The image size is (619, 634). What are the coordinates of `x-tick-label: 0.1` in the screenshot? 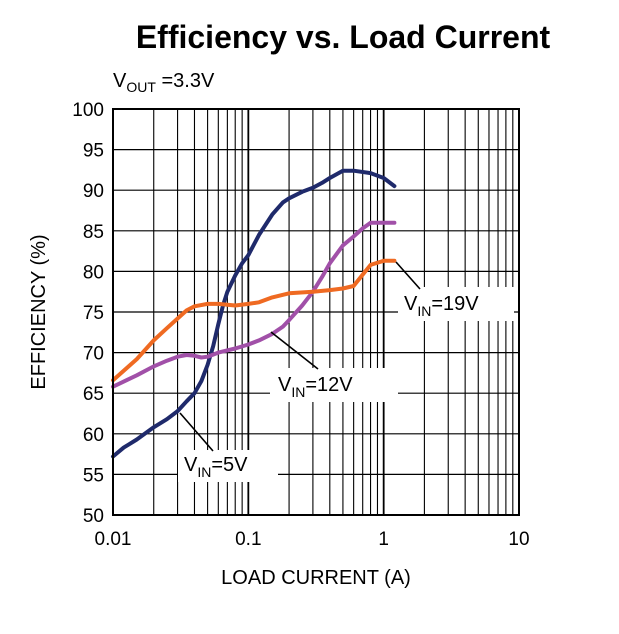 It's located at (248, 539).